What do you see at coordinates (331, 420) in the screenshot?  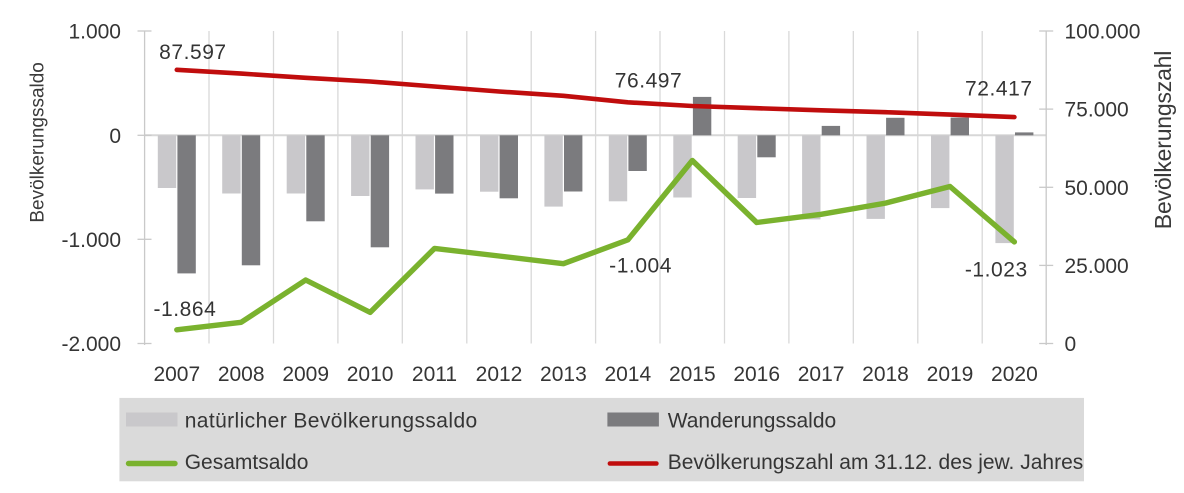 I see `svg-text: natürlicher Bevölkerungssaldo` at bounding box center [331, 420].